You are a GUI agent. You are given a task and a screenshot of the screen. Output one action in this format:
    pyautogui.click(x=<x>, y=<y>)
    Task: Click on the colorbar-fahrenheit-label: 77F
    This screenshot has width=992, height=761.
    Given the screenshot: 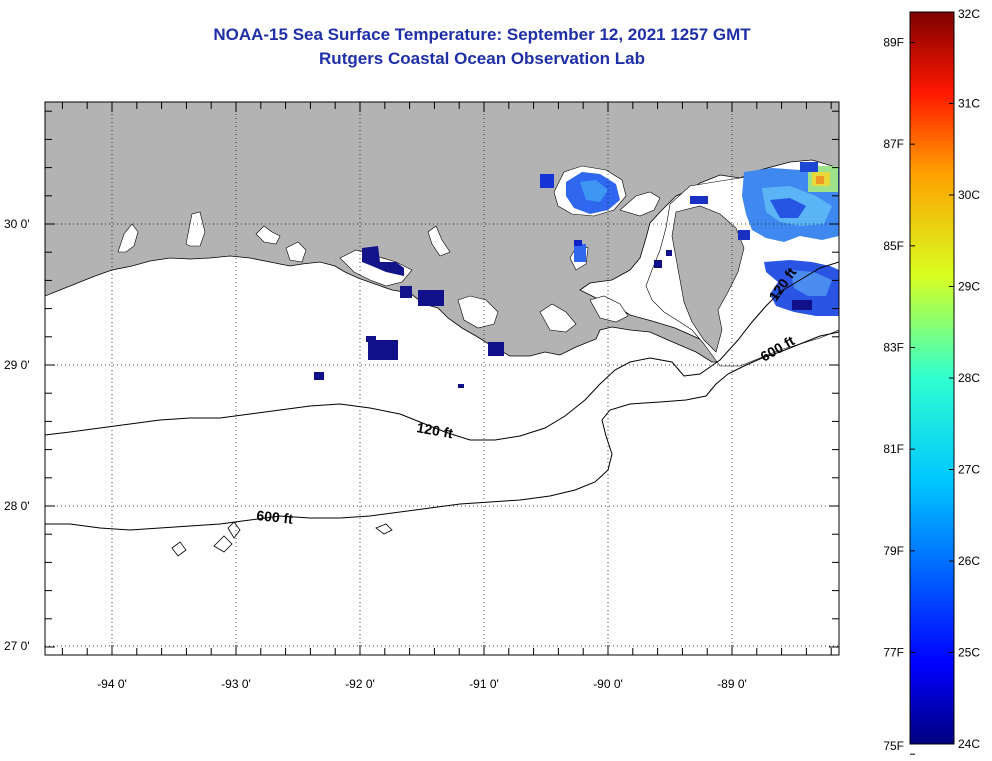 What is the action you would take?
    pyautogui.click(x=893, y=653)
    